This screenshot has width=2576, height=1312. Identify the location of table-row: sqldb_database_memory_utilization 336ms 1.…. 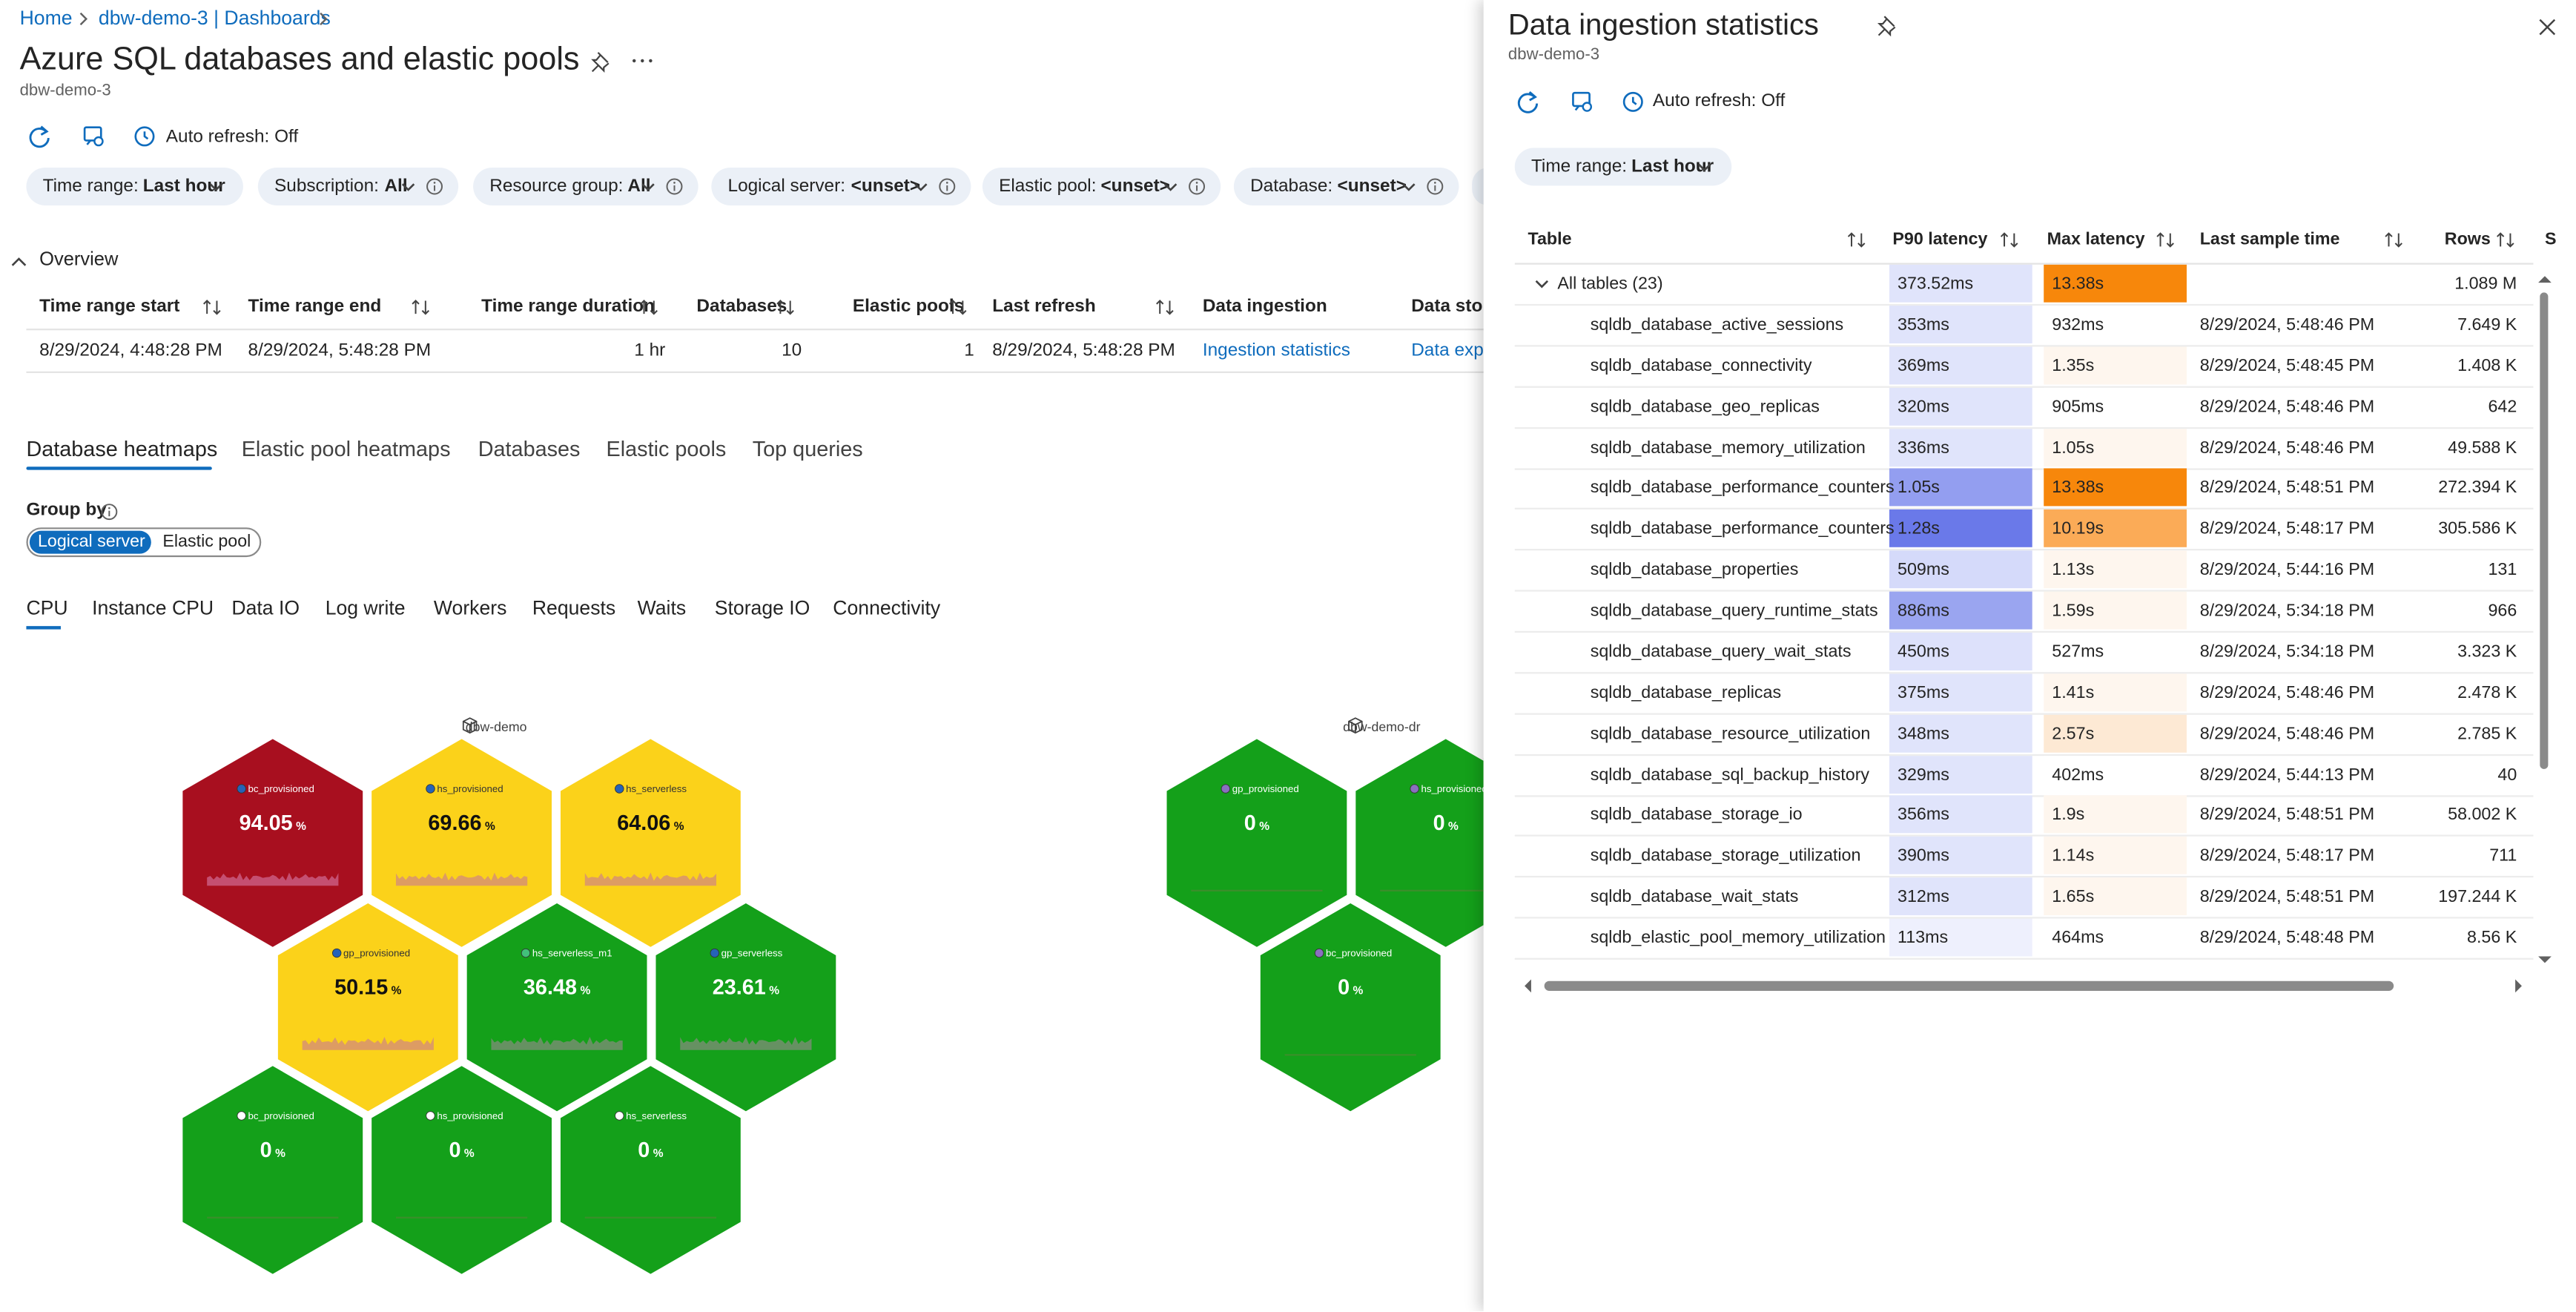
(2024, 448).